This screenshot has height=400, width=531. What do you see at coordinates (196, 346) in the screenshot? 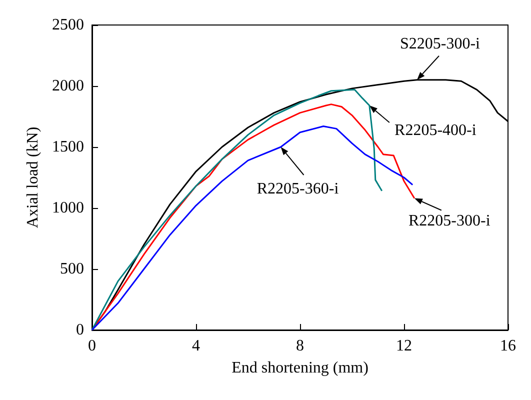
I see `x-tick-label: 4` at bounding box center [196, 346].